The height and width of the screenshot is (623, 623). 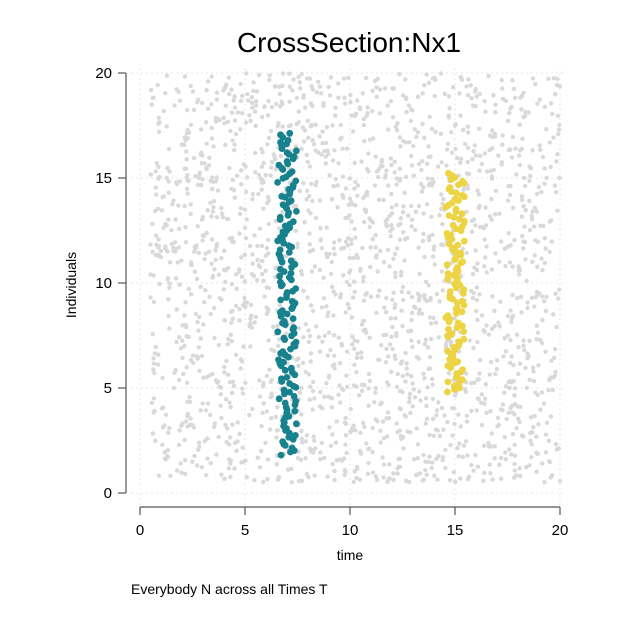 I want to click on x-tick-label: 0, so click(x=140, y=530).